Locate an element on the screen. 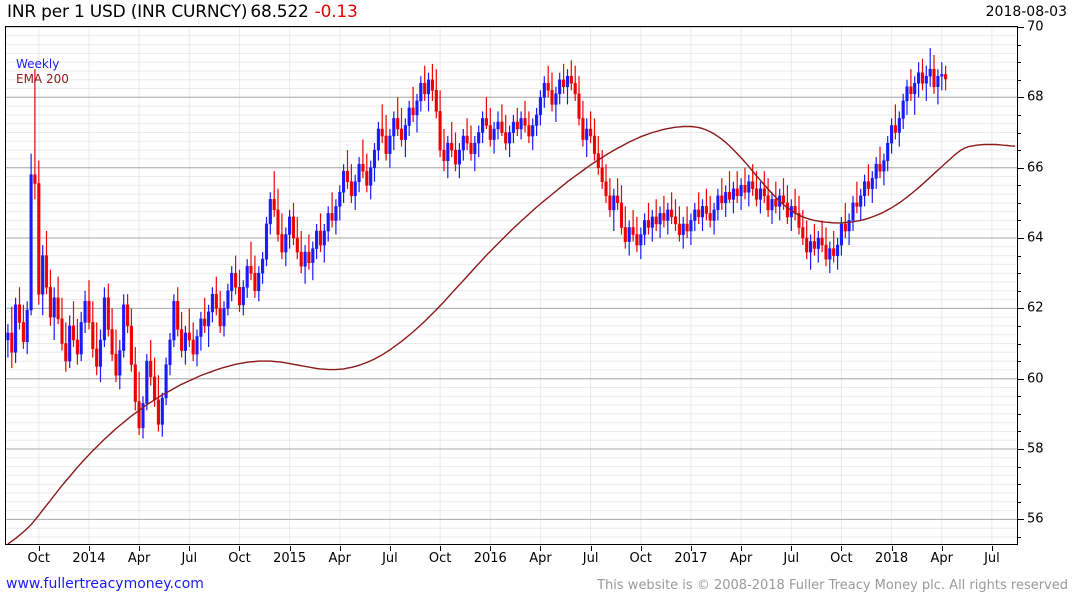  y-axis-tick-label: 56 is located at coordinates (1035, 519).